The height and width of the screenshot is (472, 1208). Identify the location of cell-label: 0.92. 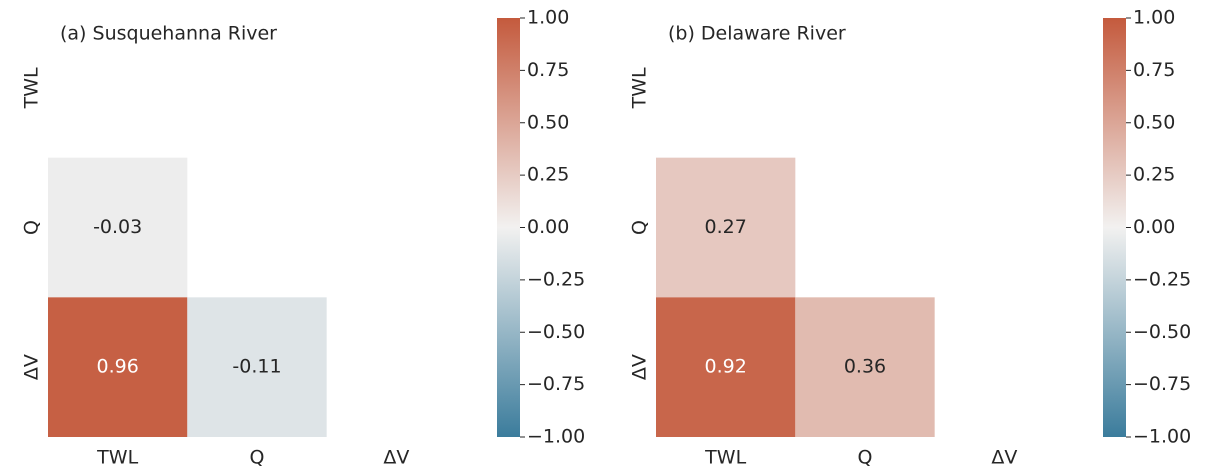
(726, 367).